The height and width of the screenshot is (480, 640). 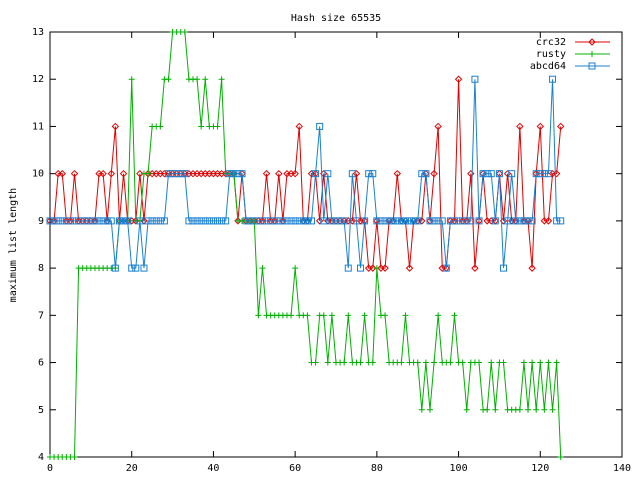 What do you see at coordinates (622, 468) in the screenshot?
I see `x-tick-label: 140` at bounding box center [622, 468].